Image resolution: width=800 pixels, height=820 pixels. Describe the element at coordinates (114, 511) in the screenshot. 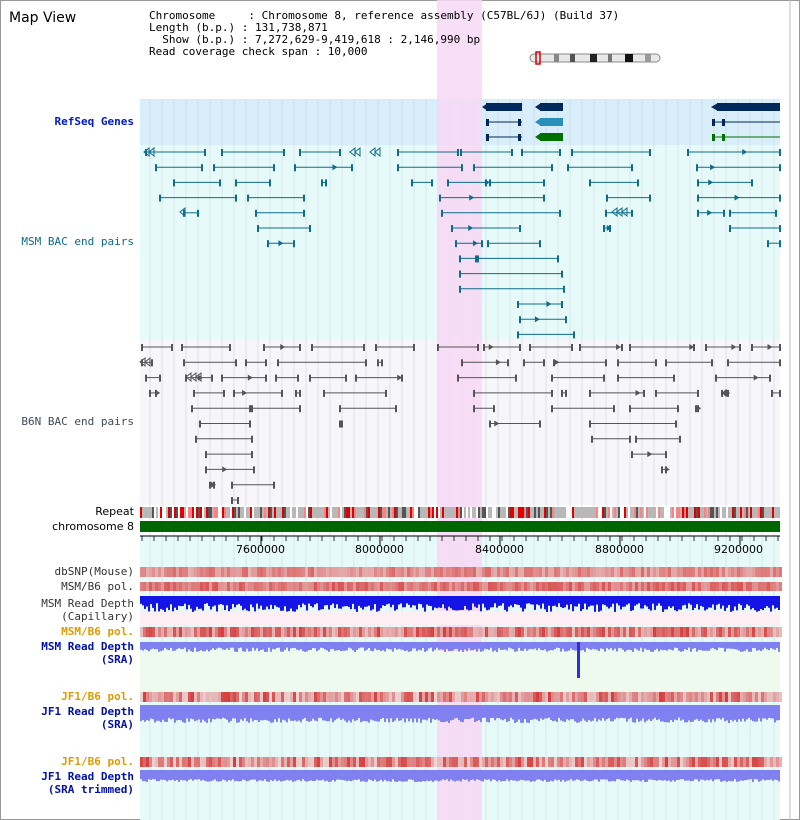

I see `track-label-repeat: Repeat` at that location.